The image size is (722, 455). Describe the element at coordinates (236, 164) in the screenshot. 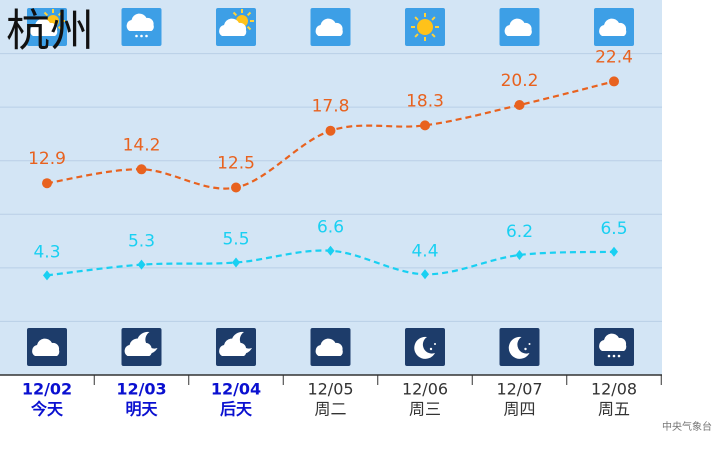

I see `value-label: 12.5` at that location.